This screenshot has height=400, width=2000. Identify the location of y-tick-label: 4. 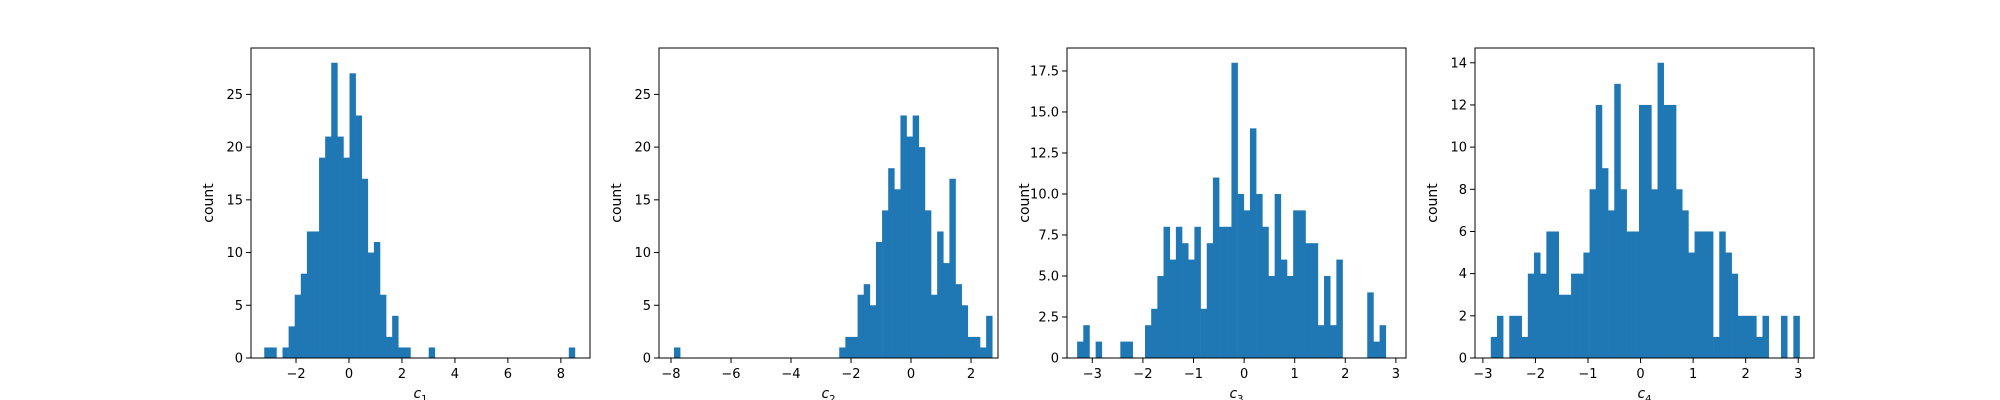
(1463, 274).